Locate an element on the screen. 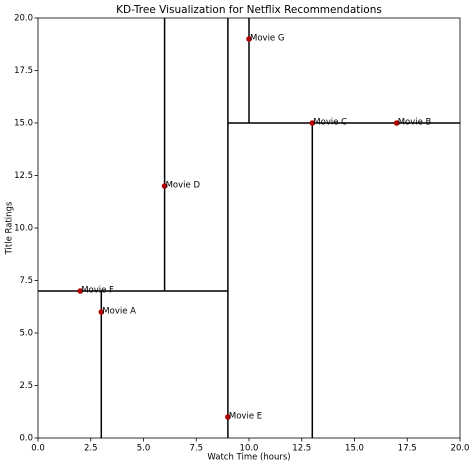  point-label: Movie G is located at coordinates (267, 39).